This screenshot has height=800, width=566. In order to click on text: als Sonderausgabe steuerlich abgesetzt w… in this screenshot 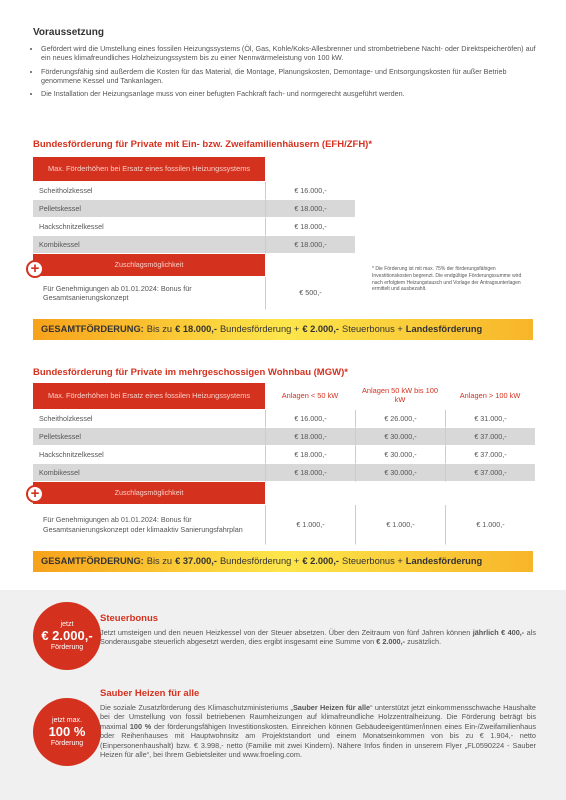, I will do `click(318, 637)`.